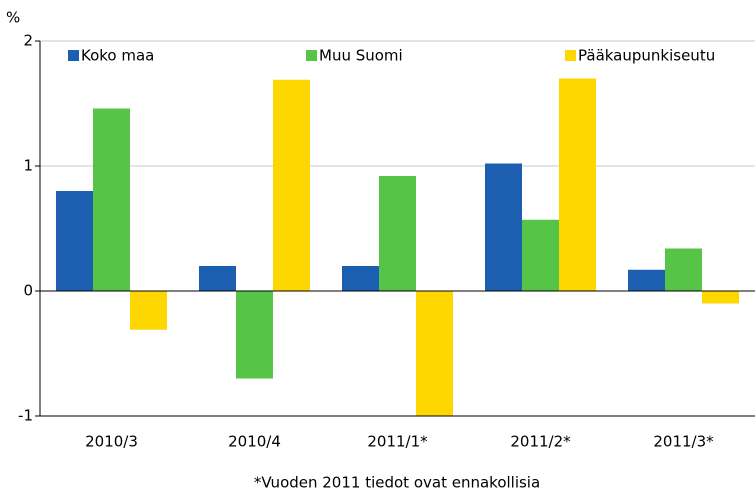  I want to click on x-tick-label: 2011/3*, so click(683, 442).